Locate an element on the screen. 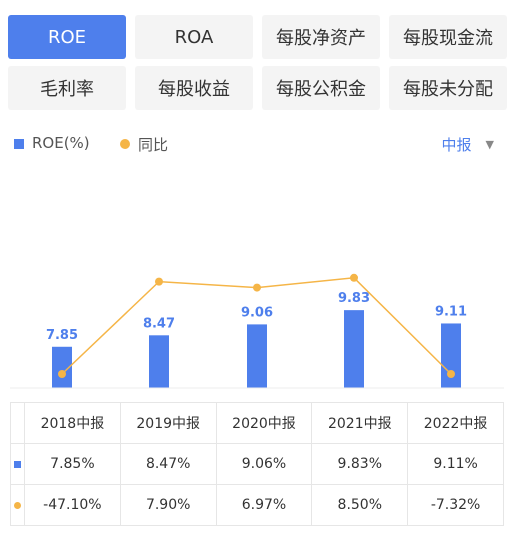 The width and height of the screenshot is (516, 554). yoy-line-group is located at coordinates (256, 325).